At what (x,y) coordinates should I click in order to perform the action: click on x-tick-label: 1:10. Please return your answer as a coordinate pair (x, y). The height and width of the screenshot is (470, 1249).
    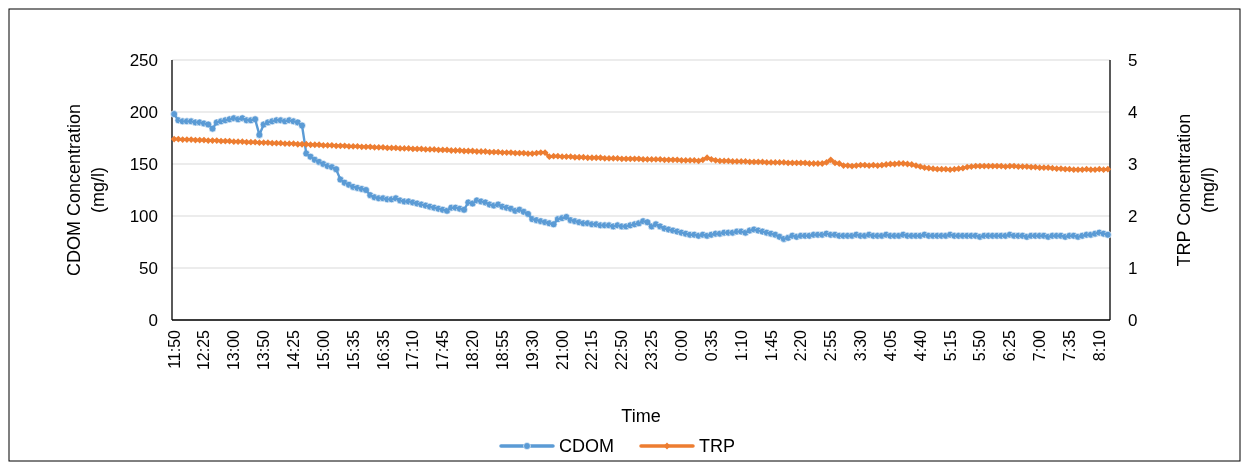
    Looking at the image, I should click on (741, 345).